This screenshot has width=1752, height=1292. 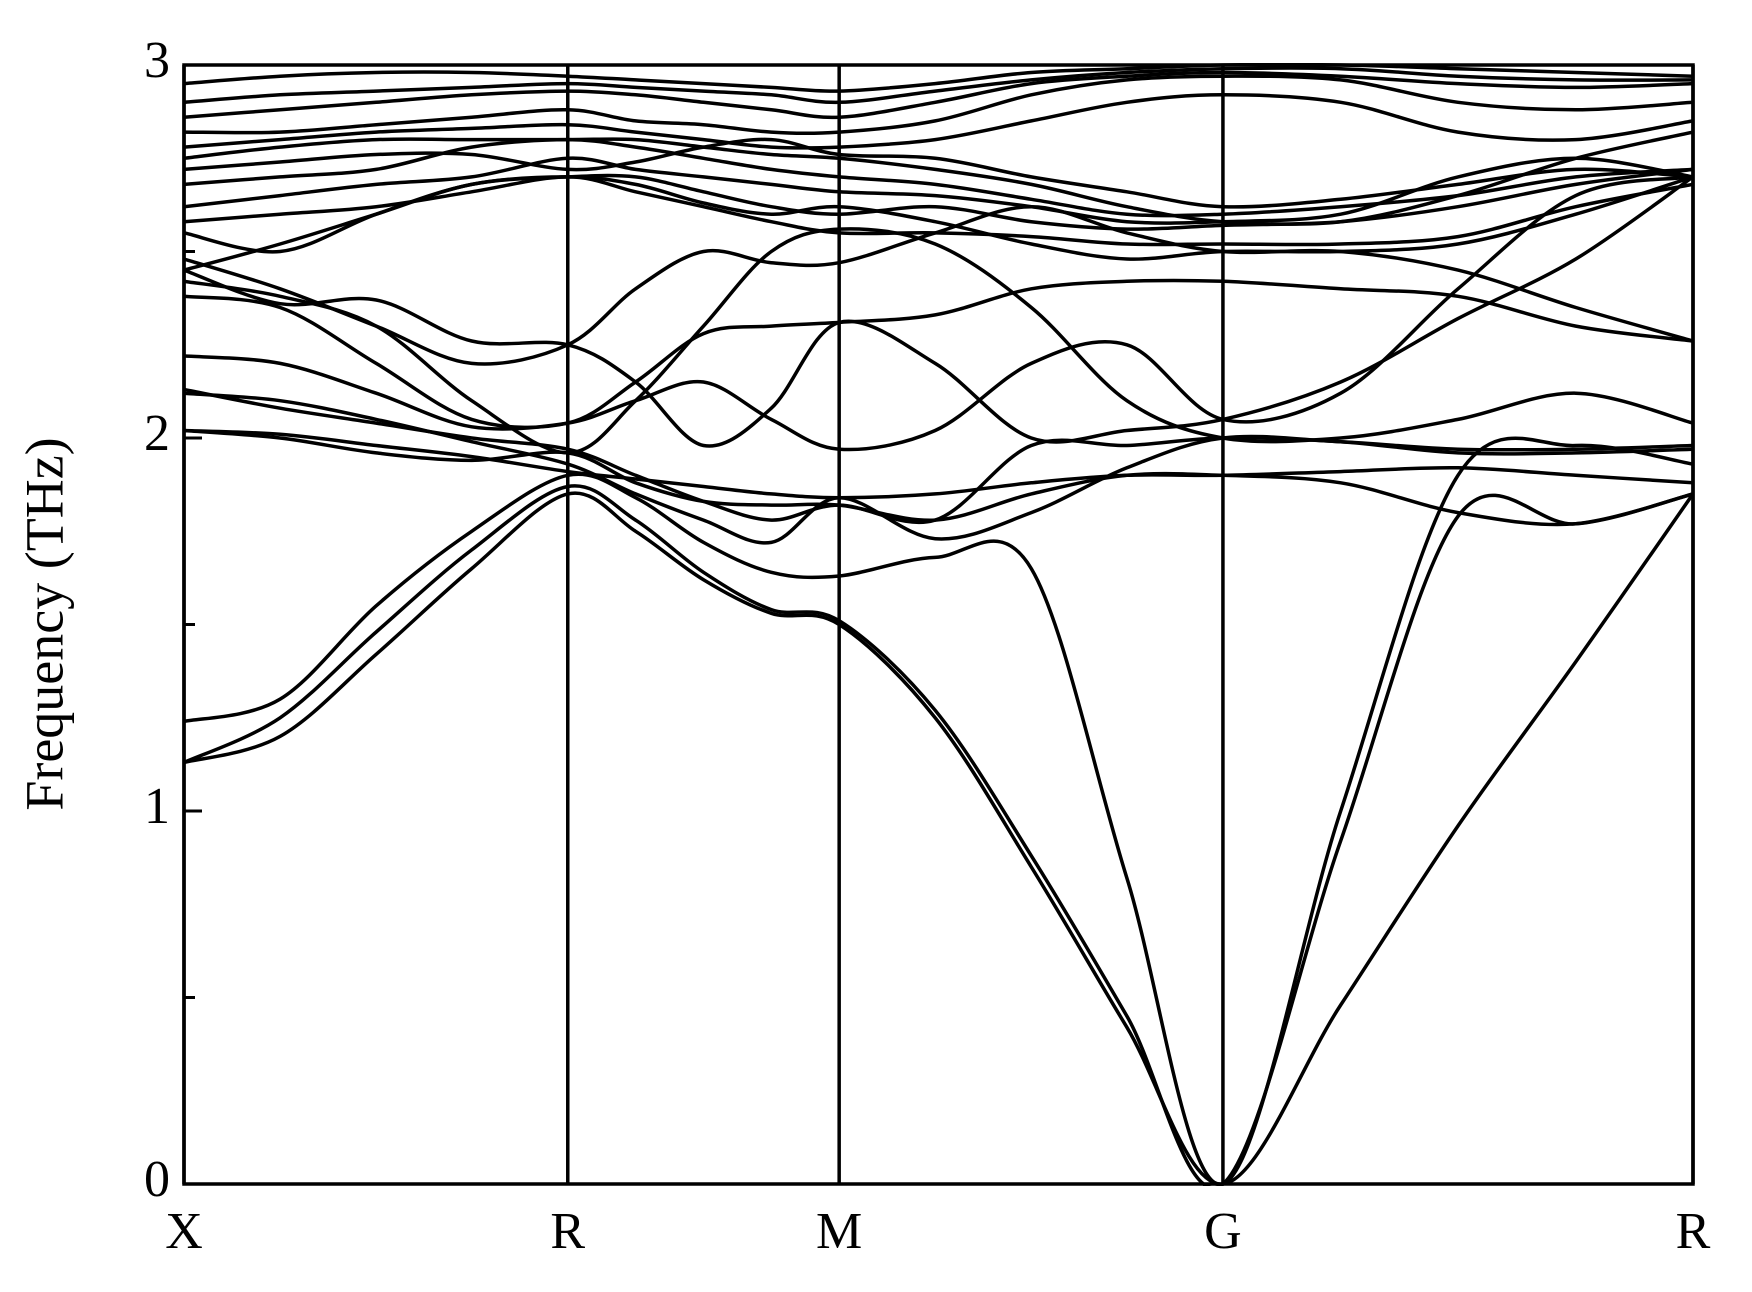 What do you see at coordinates (157, 60) in the screenshot?
I see `y-tick-label: 3` at bounding box center [157, 60].